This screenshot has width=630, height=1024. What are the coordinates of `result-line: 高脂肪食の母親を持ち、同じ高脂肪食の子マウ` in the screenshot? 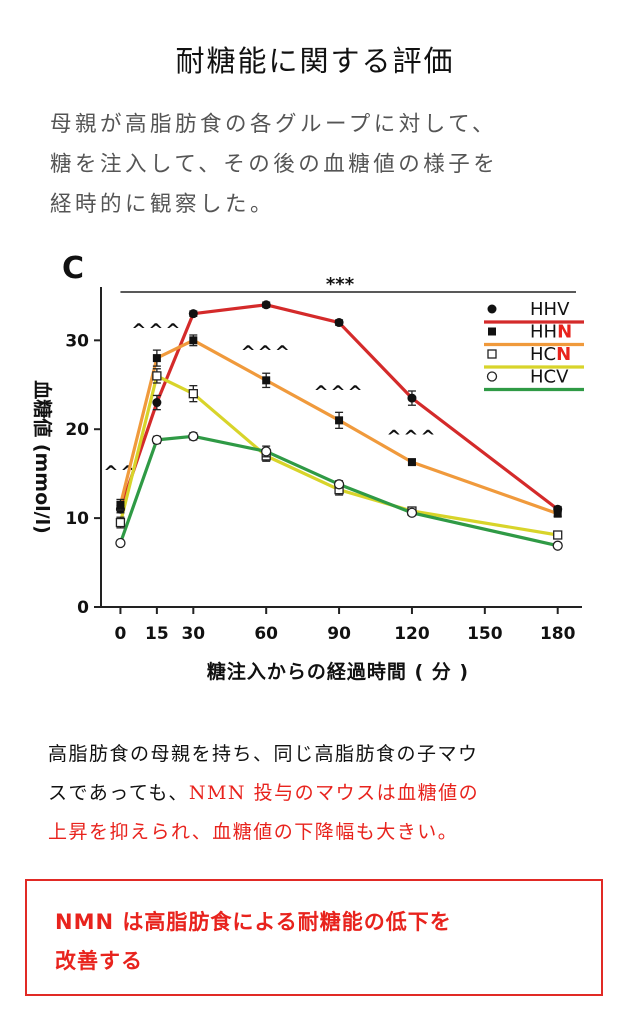 It's located at (263, 754).